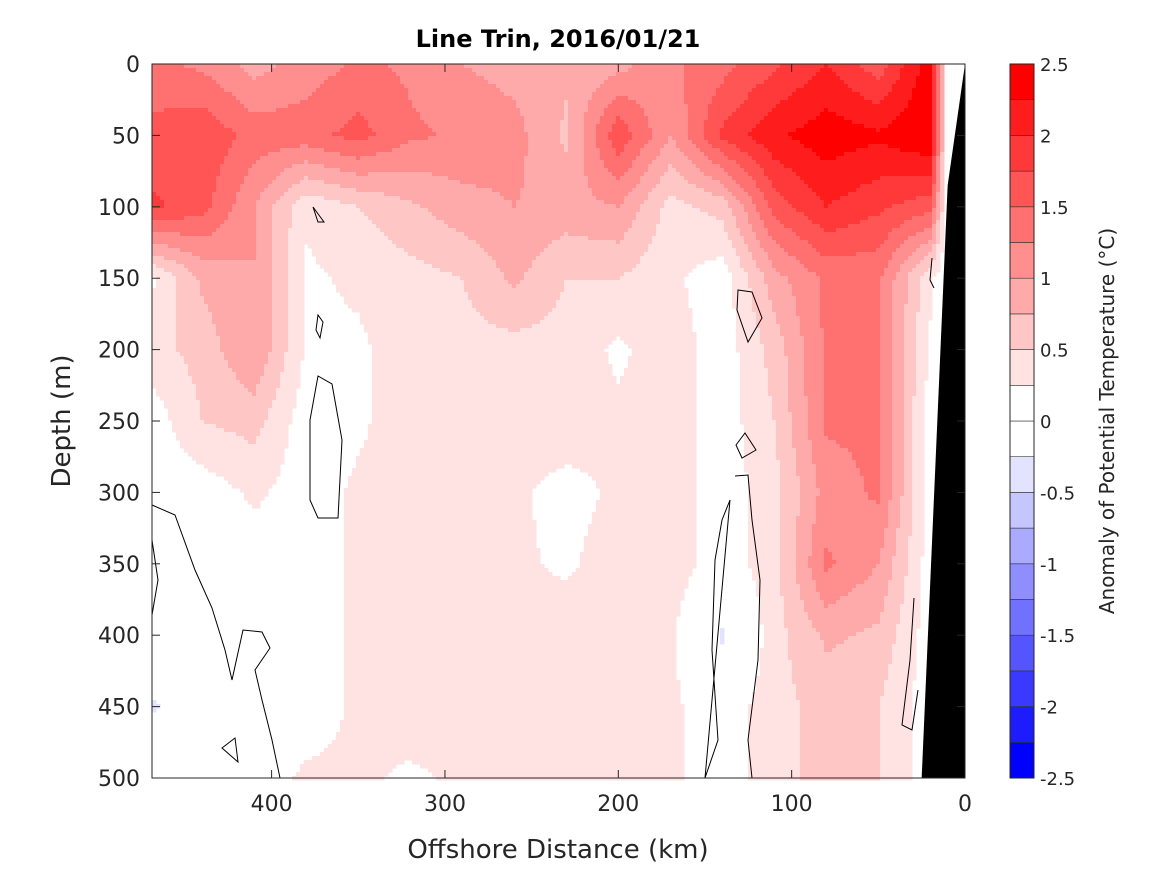 This screenshot has width=1167, height=875. Describe the element at coordinates (1022, 653) in the screenshot. I see `colorbar-level` at that location.